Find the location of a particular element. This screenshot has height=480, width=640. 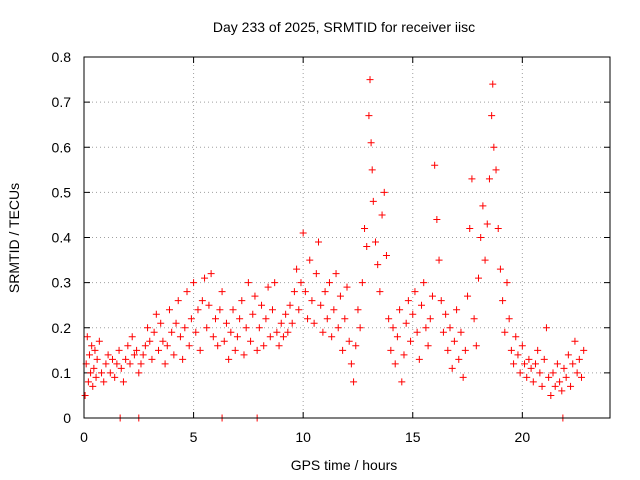

y-tick-label: 0.2 is located at coordinates (62, 328).